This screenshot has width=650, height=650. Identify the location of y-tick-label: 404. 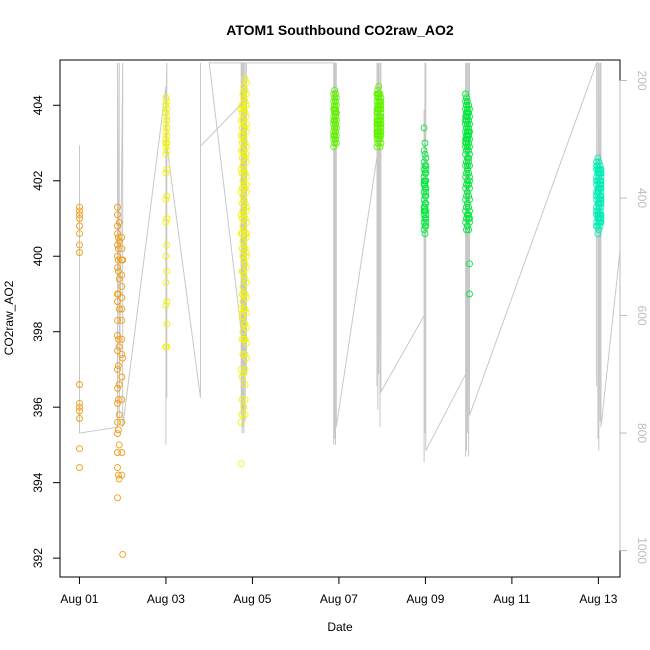
(38, 105).